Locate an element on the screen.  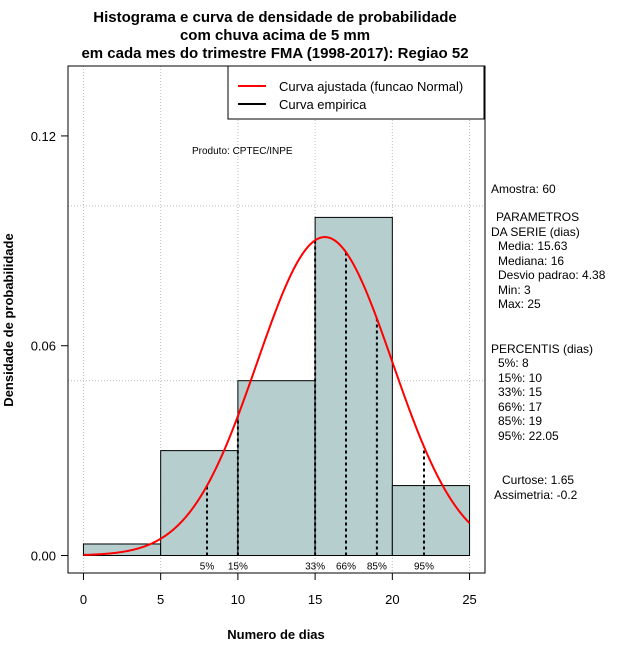
percentile-label-2: 33% is located at coordinates (315, 567).